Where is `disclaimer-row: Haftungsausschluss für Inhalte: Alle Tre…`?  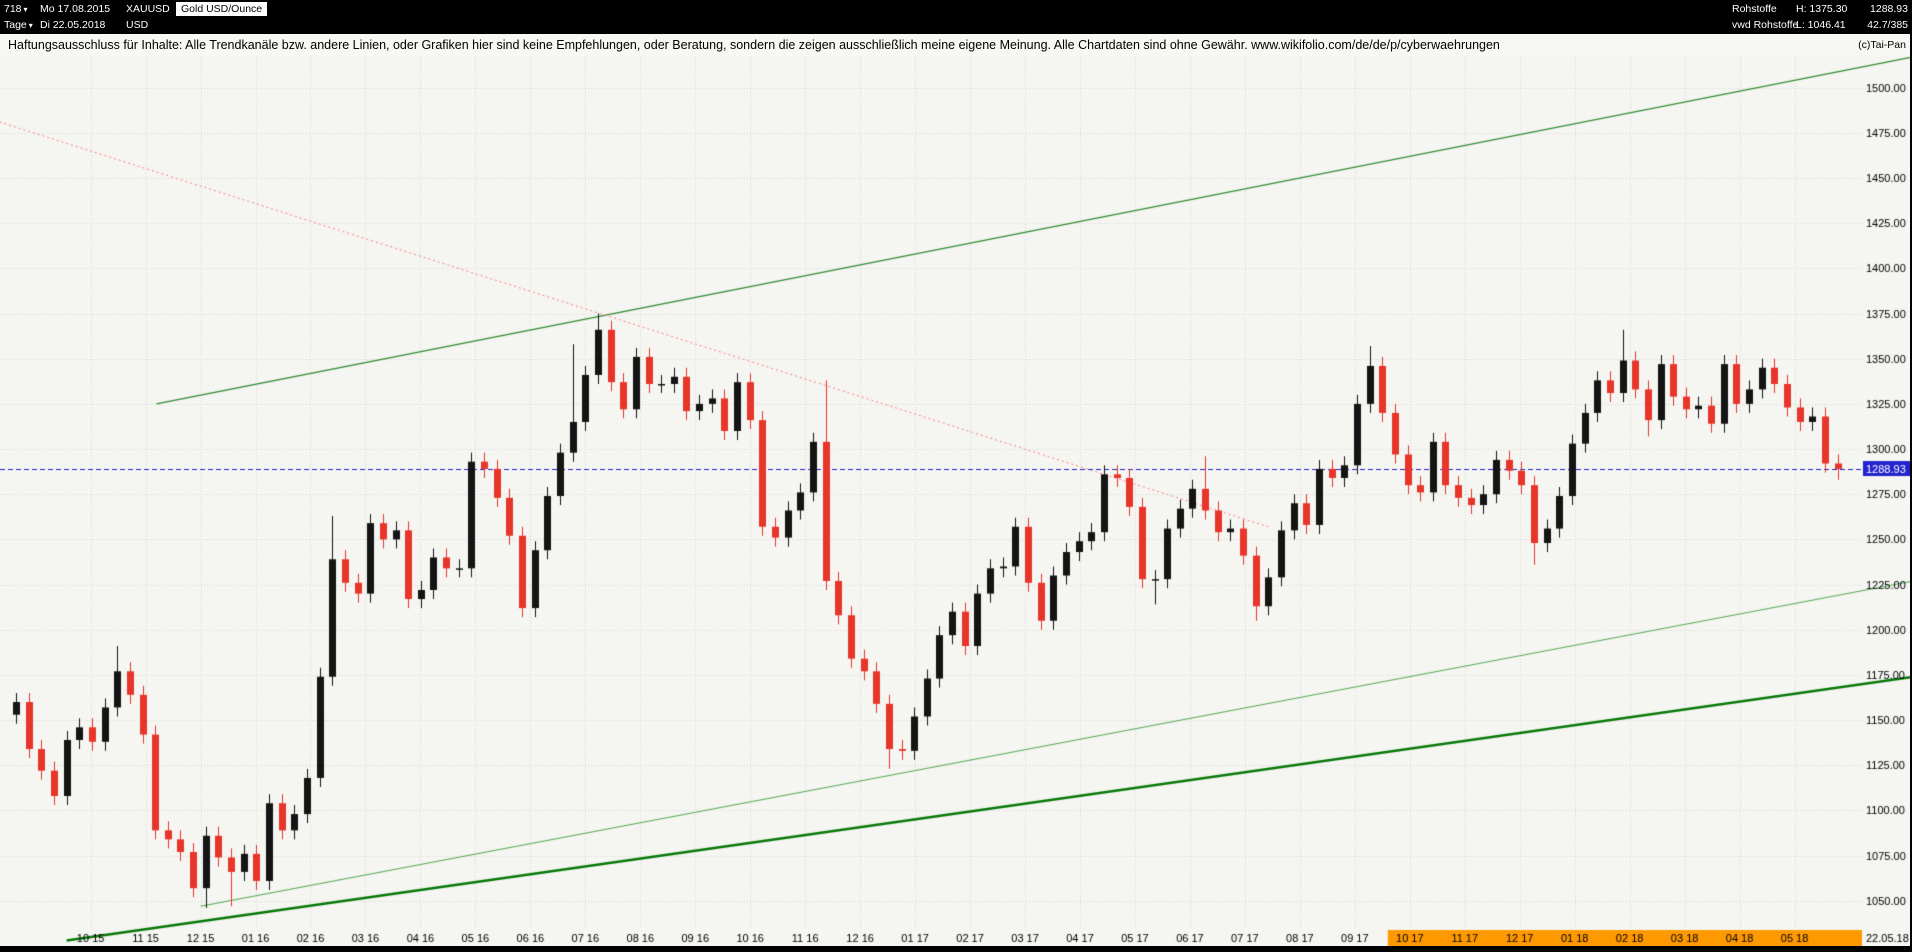 disclaimer-row: Haftungsausschluss für Inhalte: Alle Tre… is located at coordinates (956, 45).